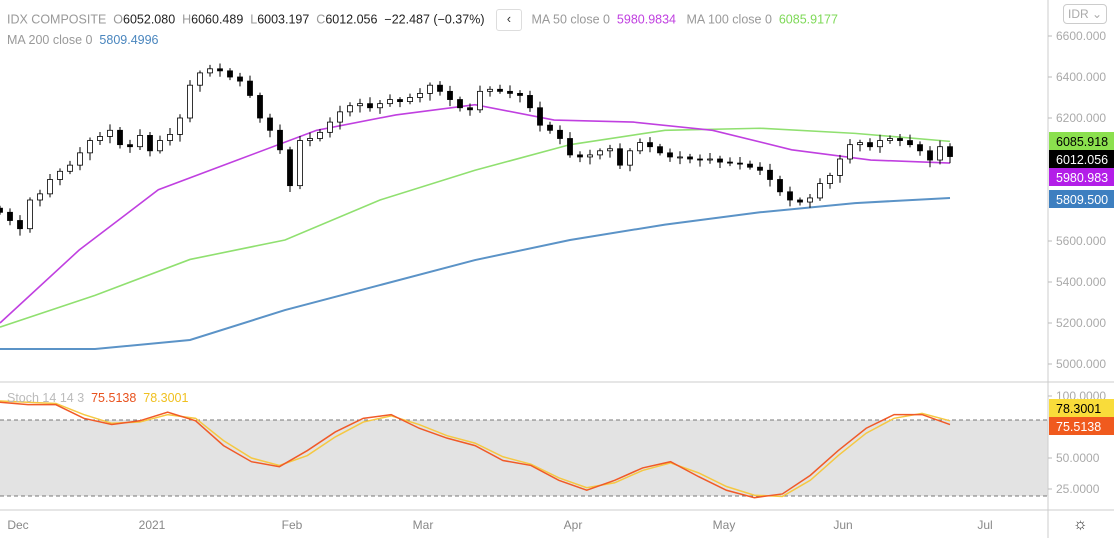  I want to click on time-label: Mar, so click(423, 525).